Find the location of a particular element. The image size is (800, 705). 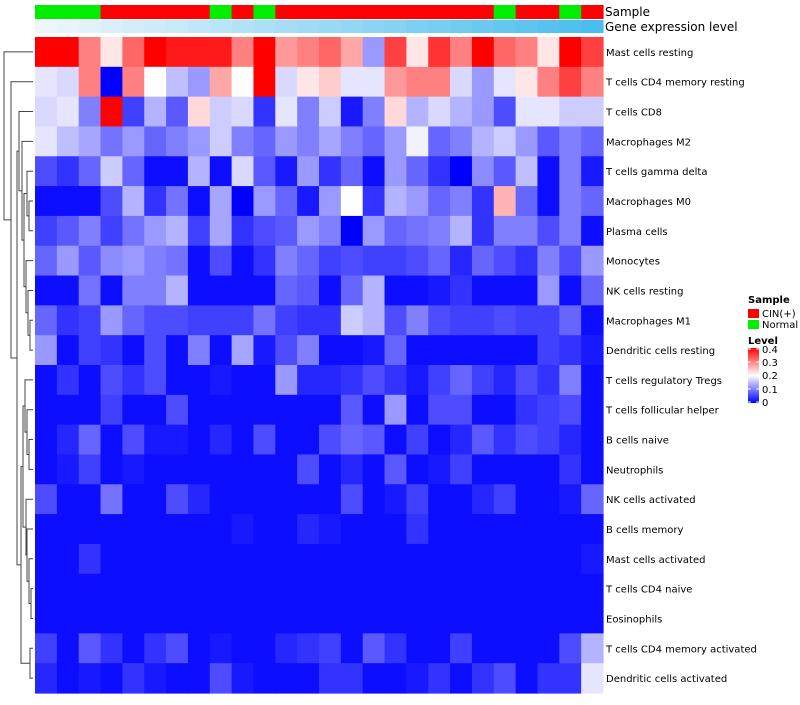

column-annotations is located at coordinates (319, 19).